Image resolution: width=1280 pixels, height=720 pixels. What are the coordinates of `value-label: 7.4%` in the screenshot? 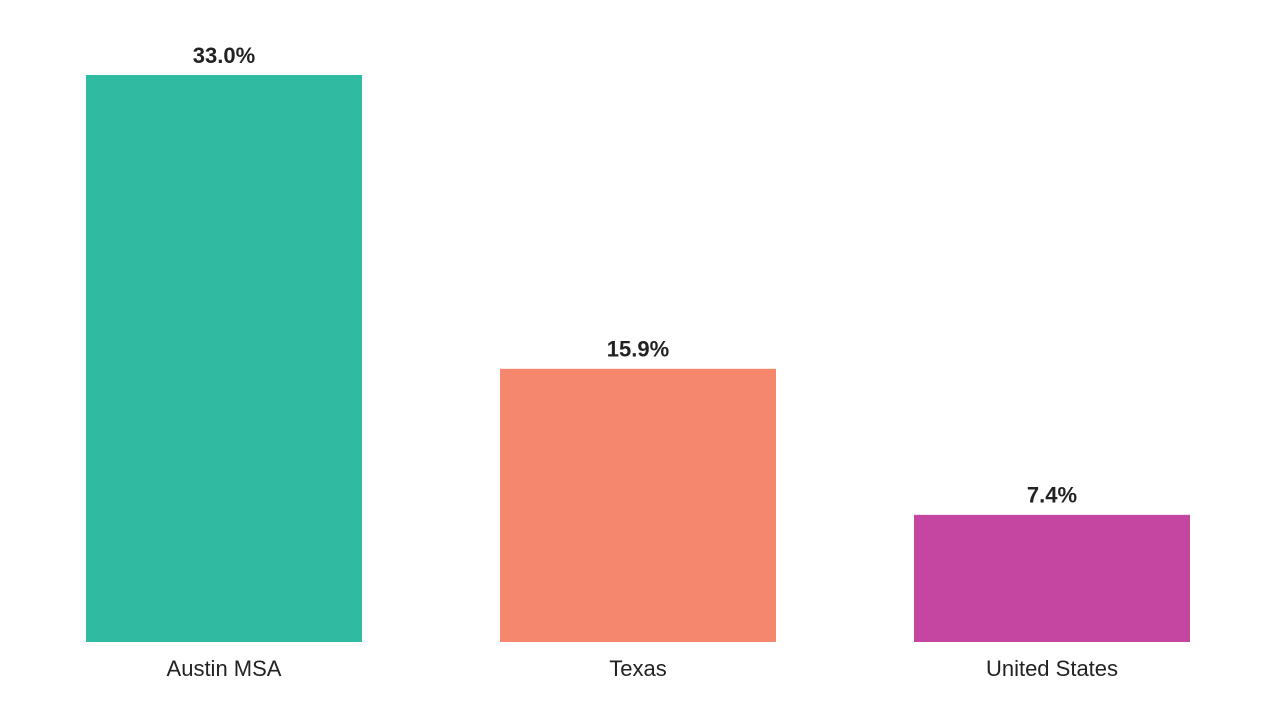 It's located at (1052, 495).